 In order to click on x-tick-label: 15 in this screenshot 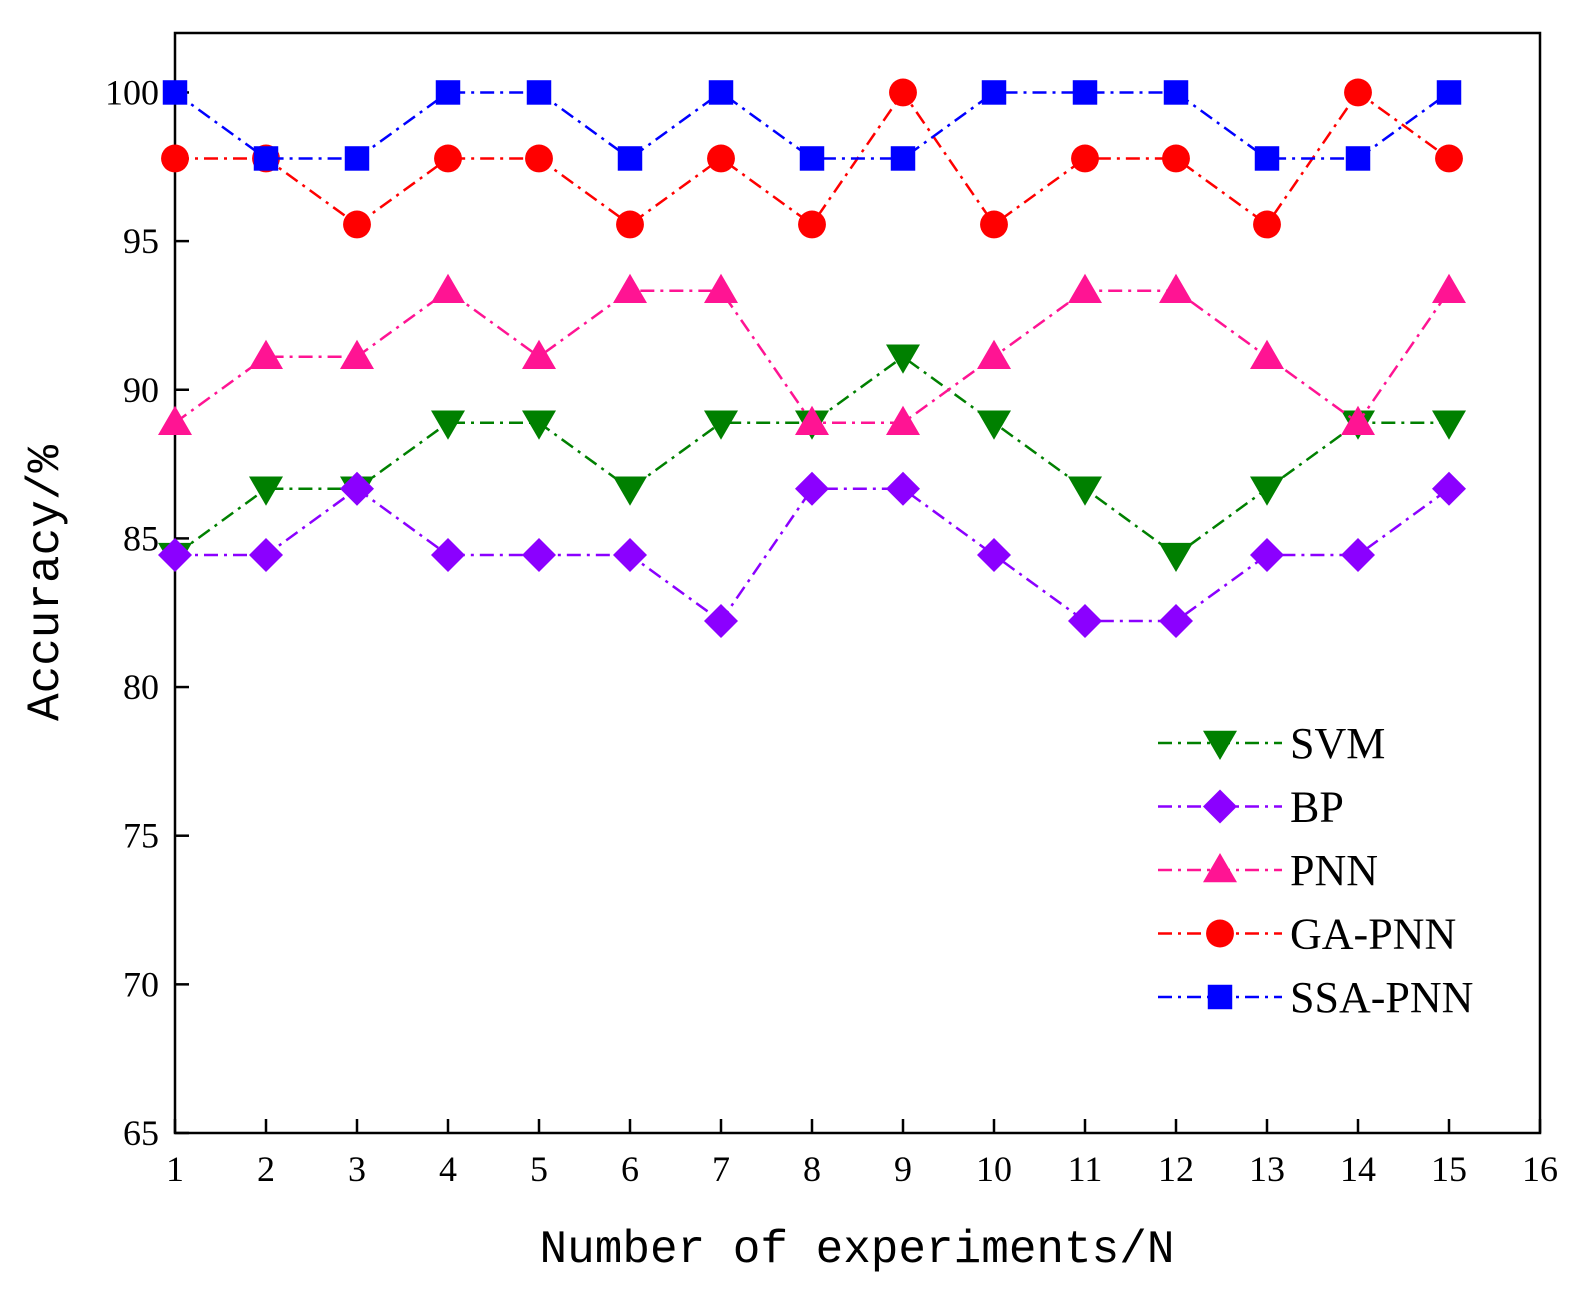, I will do `click(1449, 1169)`.